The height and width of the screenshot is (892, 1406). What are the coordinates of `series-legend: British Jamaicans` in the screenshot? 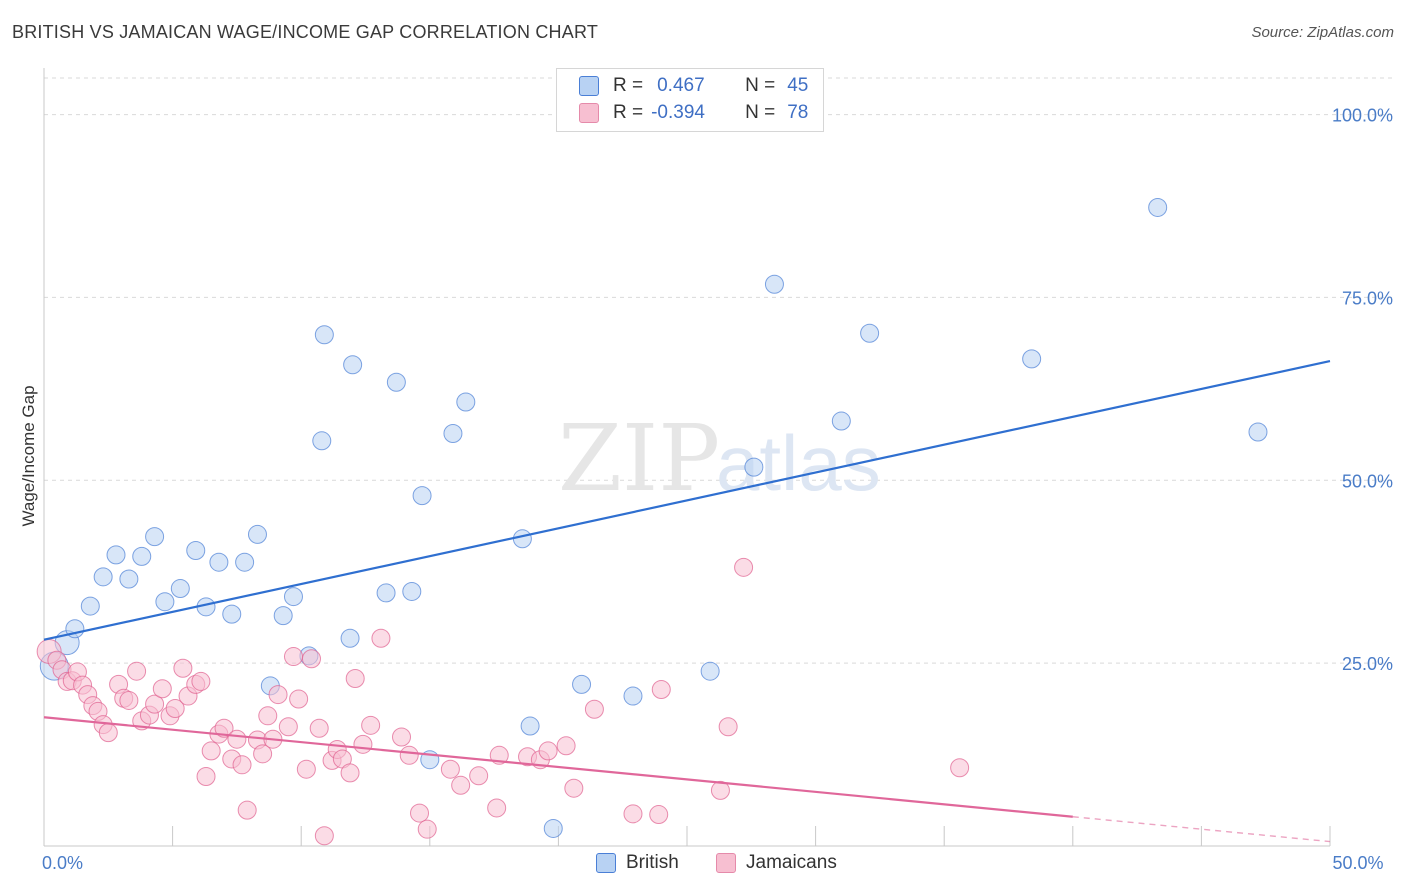 It's located at (703, 865).